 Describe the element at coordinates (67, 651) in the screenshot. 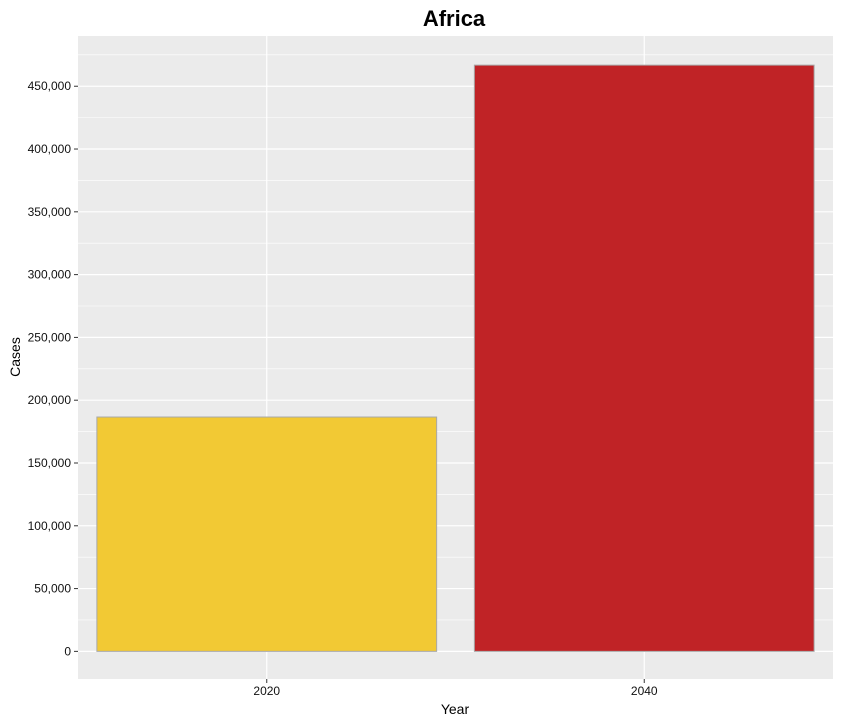

I see `y-tick-label: 0` at that location.